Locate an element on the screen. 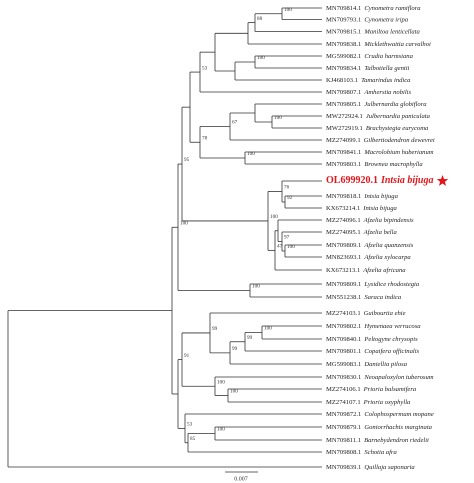 The height and width of the screenshot is (483, 474). taxon-label: MG599082.1 Crudia harmsiana is located at coordinates (370, 56).